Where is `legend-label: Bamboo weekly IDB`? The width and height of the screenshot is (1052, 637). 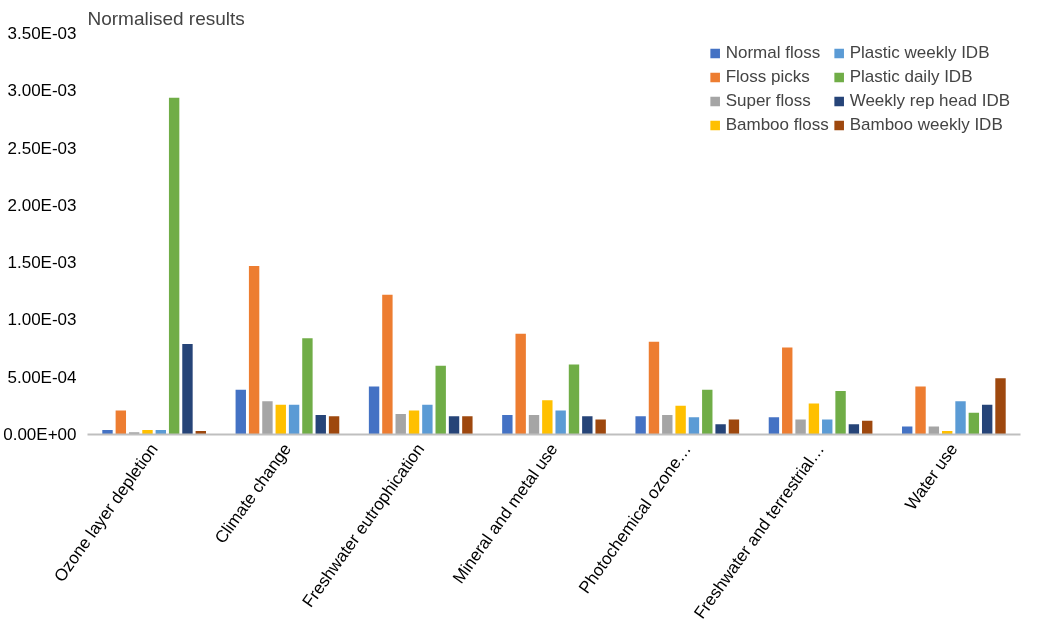 legend-label: Bamboo weekly IDB is located at coordinates (926, 125).